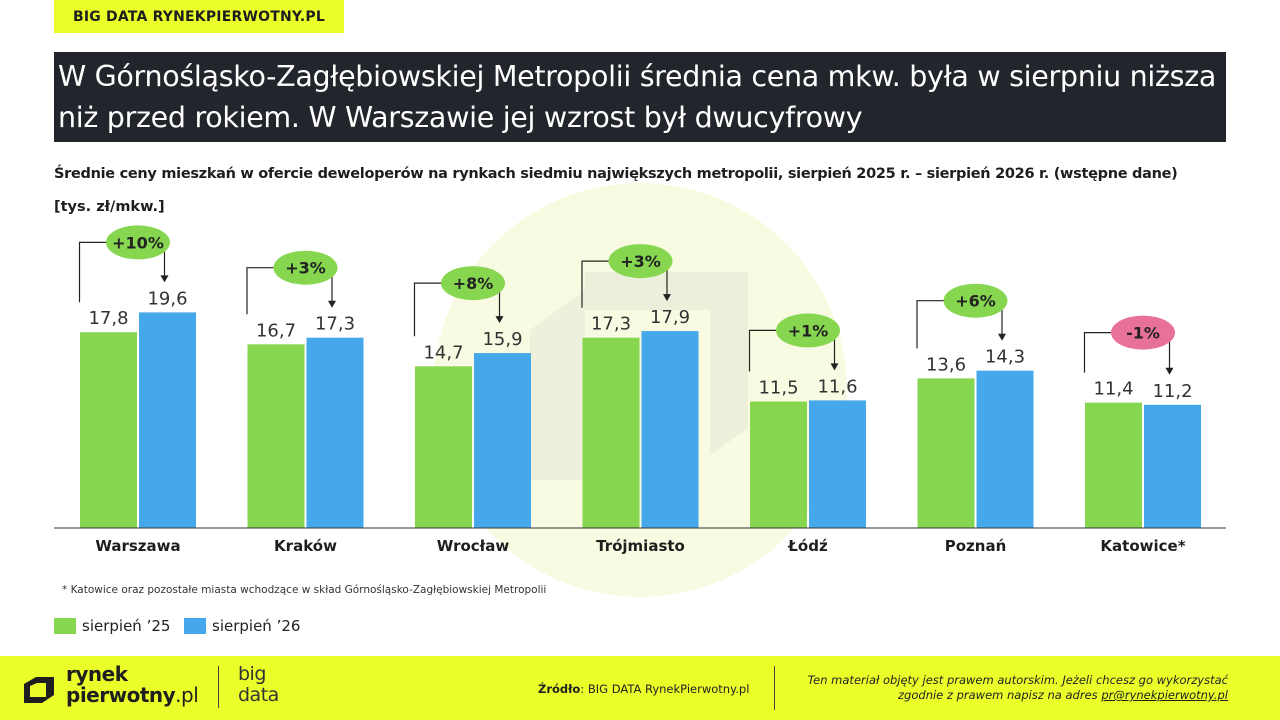 The image size is (1280, 720). I want to click on brand-tag: BIG DATA RYNEKPIERWOTNY.PL, so click(199, 16).